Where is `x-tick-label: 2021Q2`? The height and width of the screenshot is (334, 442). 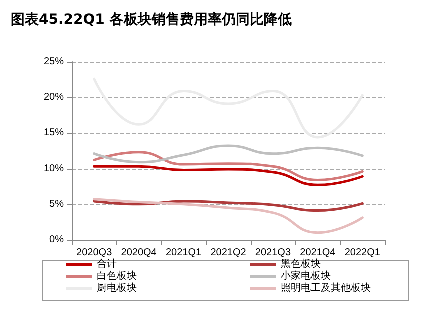
x-tick-label: 2021Q2 is located at coordinates (228, 253).